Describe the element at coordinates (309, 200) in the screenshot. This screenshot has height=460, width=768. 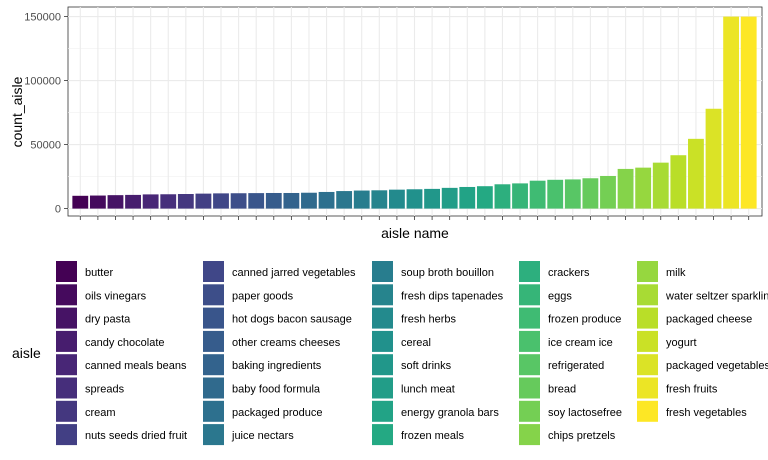
I see `bar-baby-food-formula` at that location.